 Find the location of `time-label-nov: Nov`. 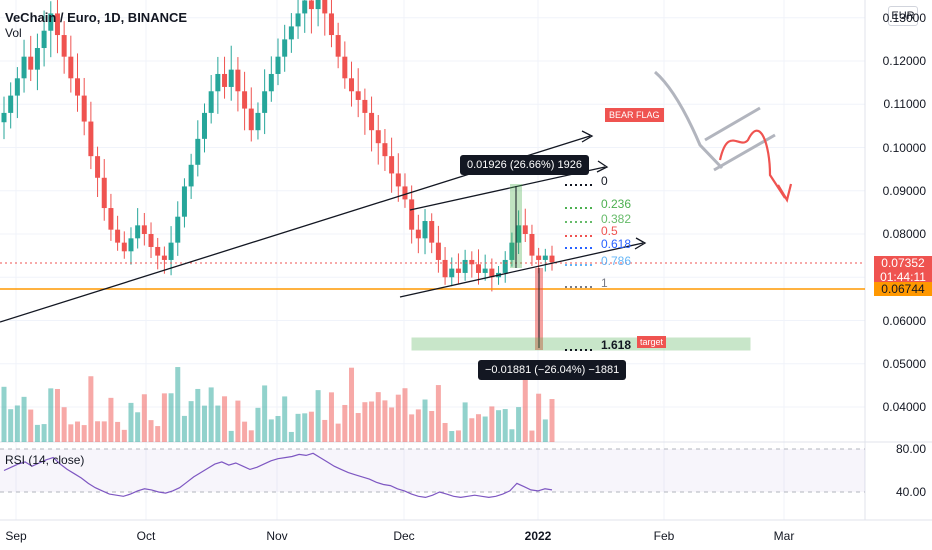

time-label-nov: Nov is located at coordinates (277, 536).